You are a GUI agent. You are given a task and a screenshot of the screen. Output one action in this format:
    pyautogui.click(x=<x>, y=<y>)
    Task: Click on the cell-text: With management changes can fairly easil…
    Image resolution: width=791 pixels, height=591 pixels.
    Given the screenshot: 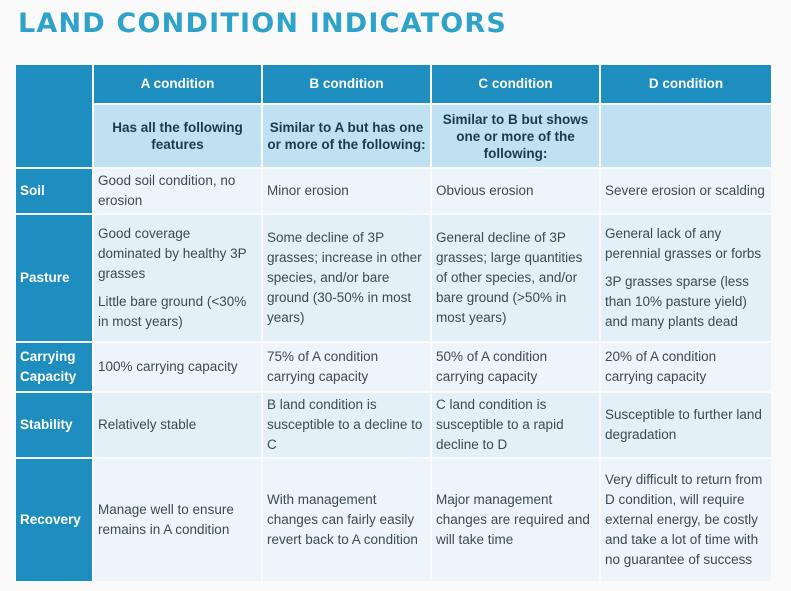 What is the action you would take?
    pyautogui.click(x=342, y=519)
    